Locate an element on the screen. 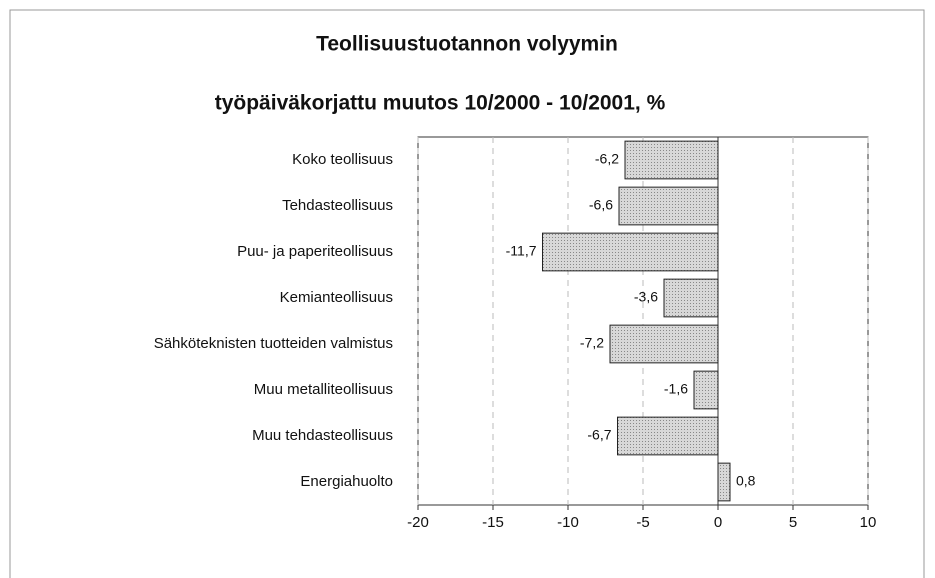  value-label: -7,2 is located at coordinates (592, 343).